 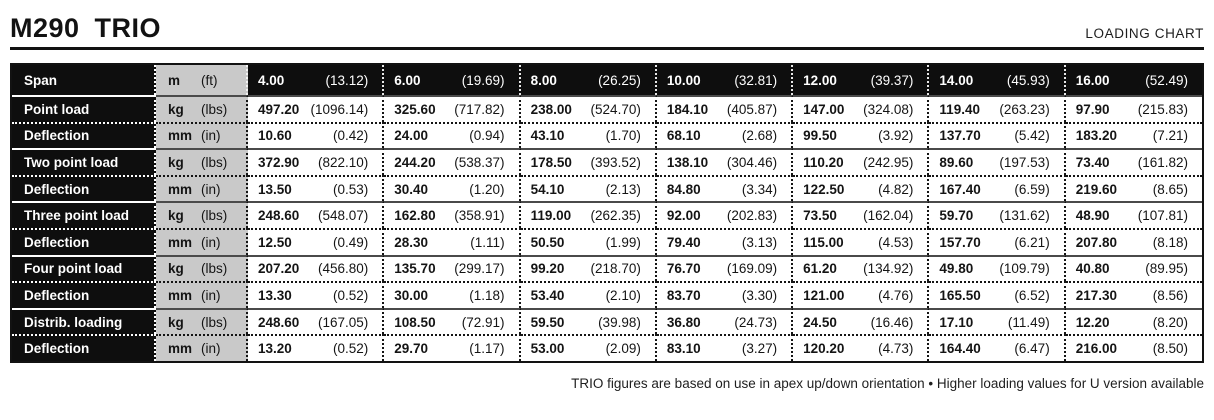 What do you see at coordinates (84, 268) in the screenshot?
I see `row-label: Four point load` at bounding box center [84, 268].